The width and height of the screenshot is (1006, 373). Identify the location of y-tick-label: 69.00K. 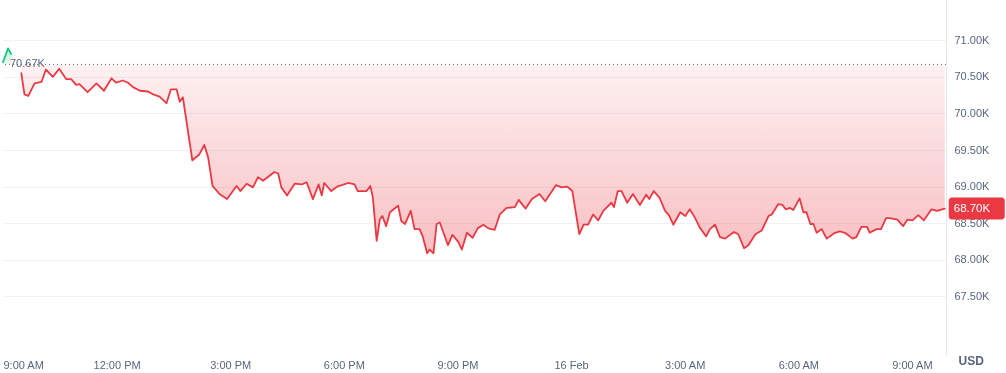
(972, 186).